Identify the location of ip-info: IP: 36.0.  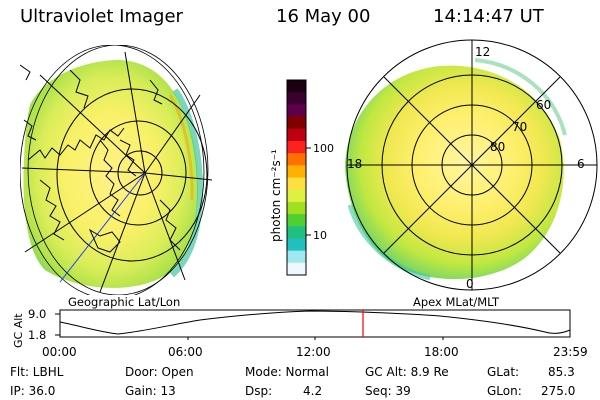
(33, 391).